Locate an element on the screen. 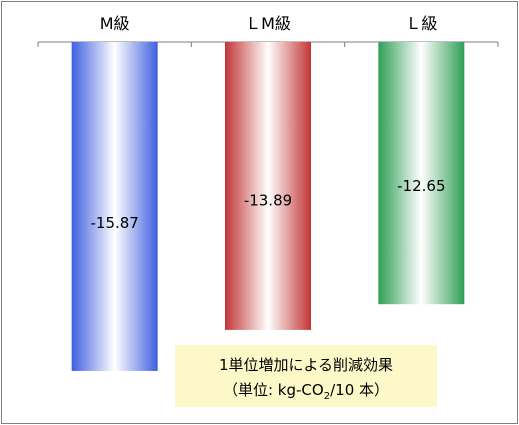  category-label-l: Ｌ級 is located at coordinates (421, 23).